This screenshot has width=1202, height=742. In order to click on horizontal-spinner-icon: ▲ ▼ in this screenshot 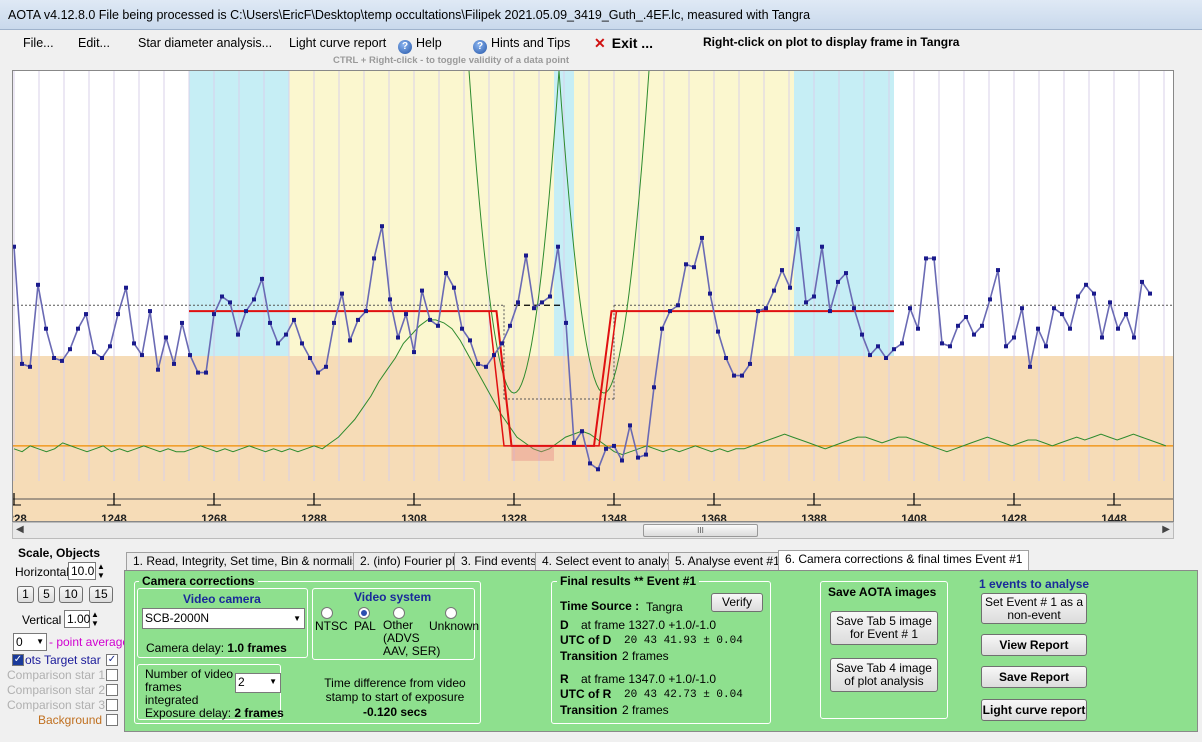, I will do `click(101, 571)`.